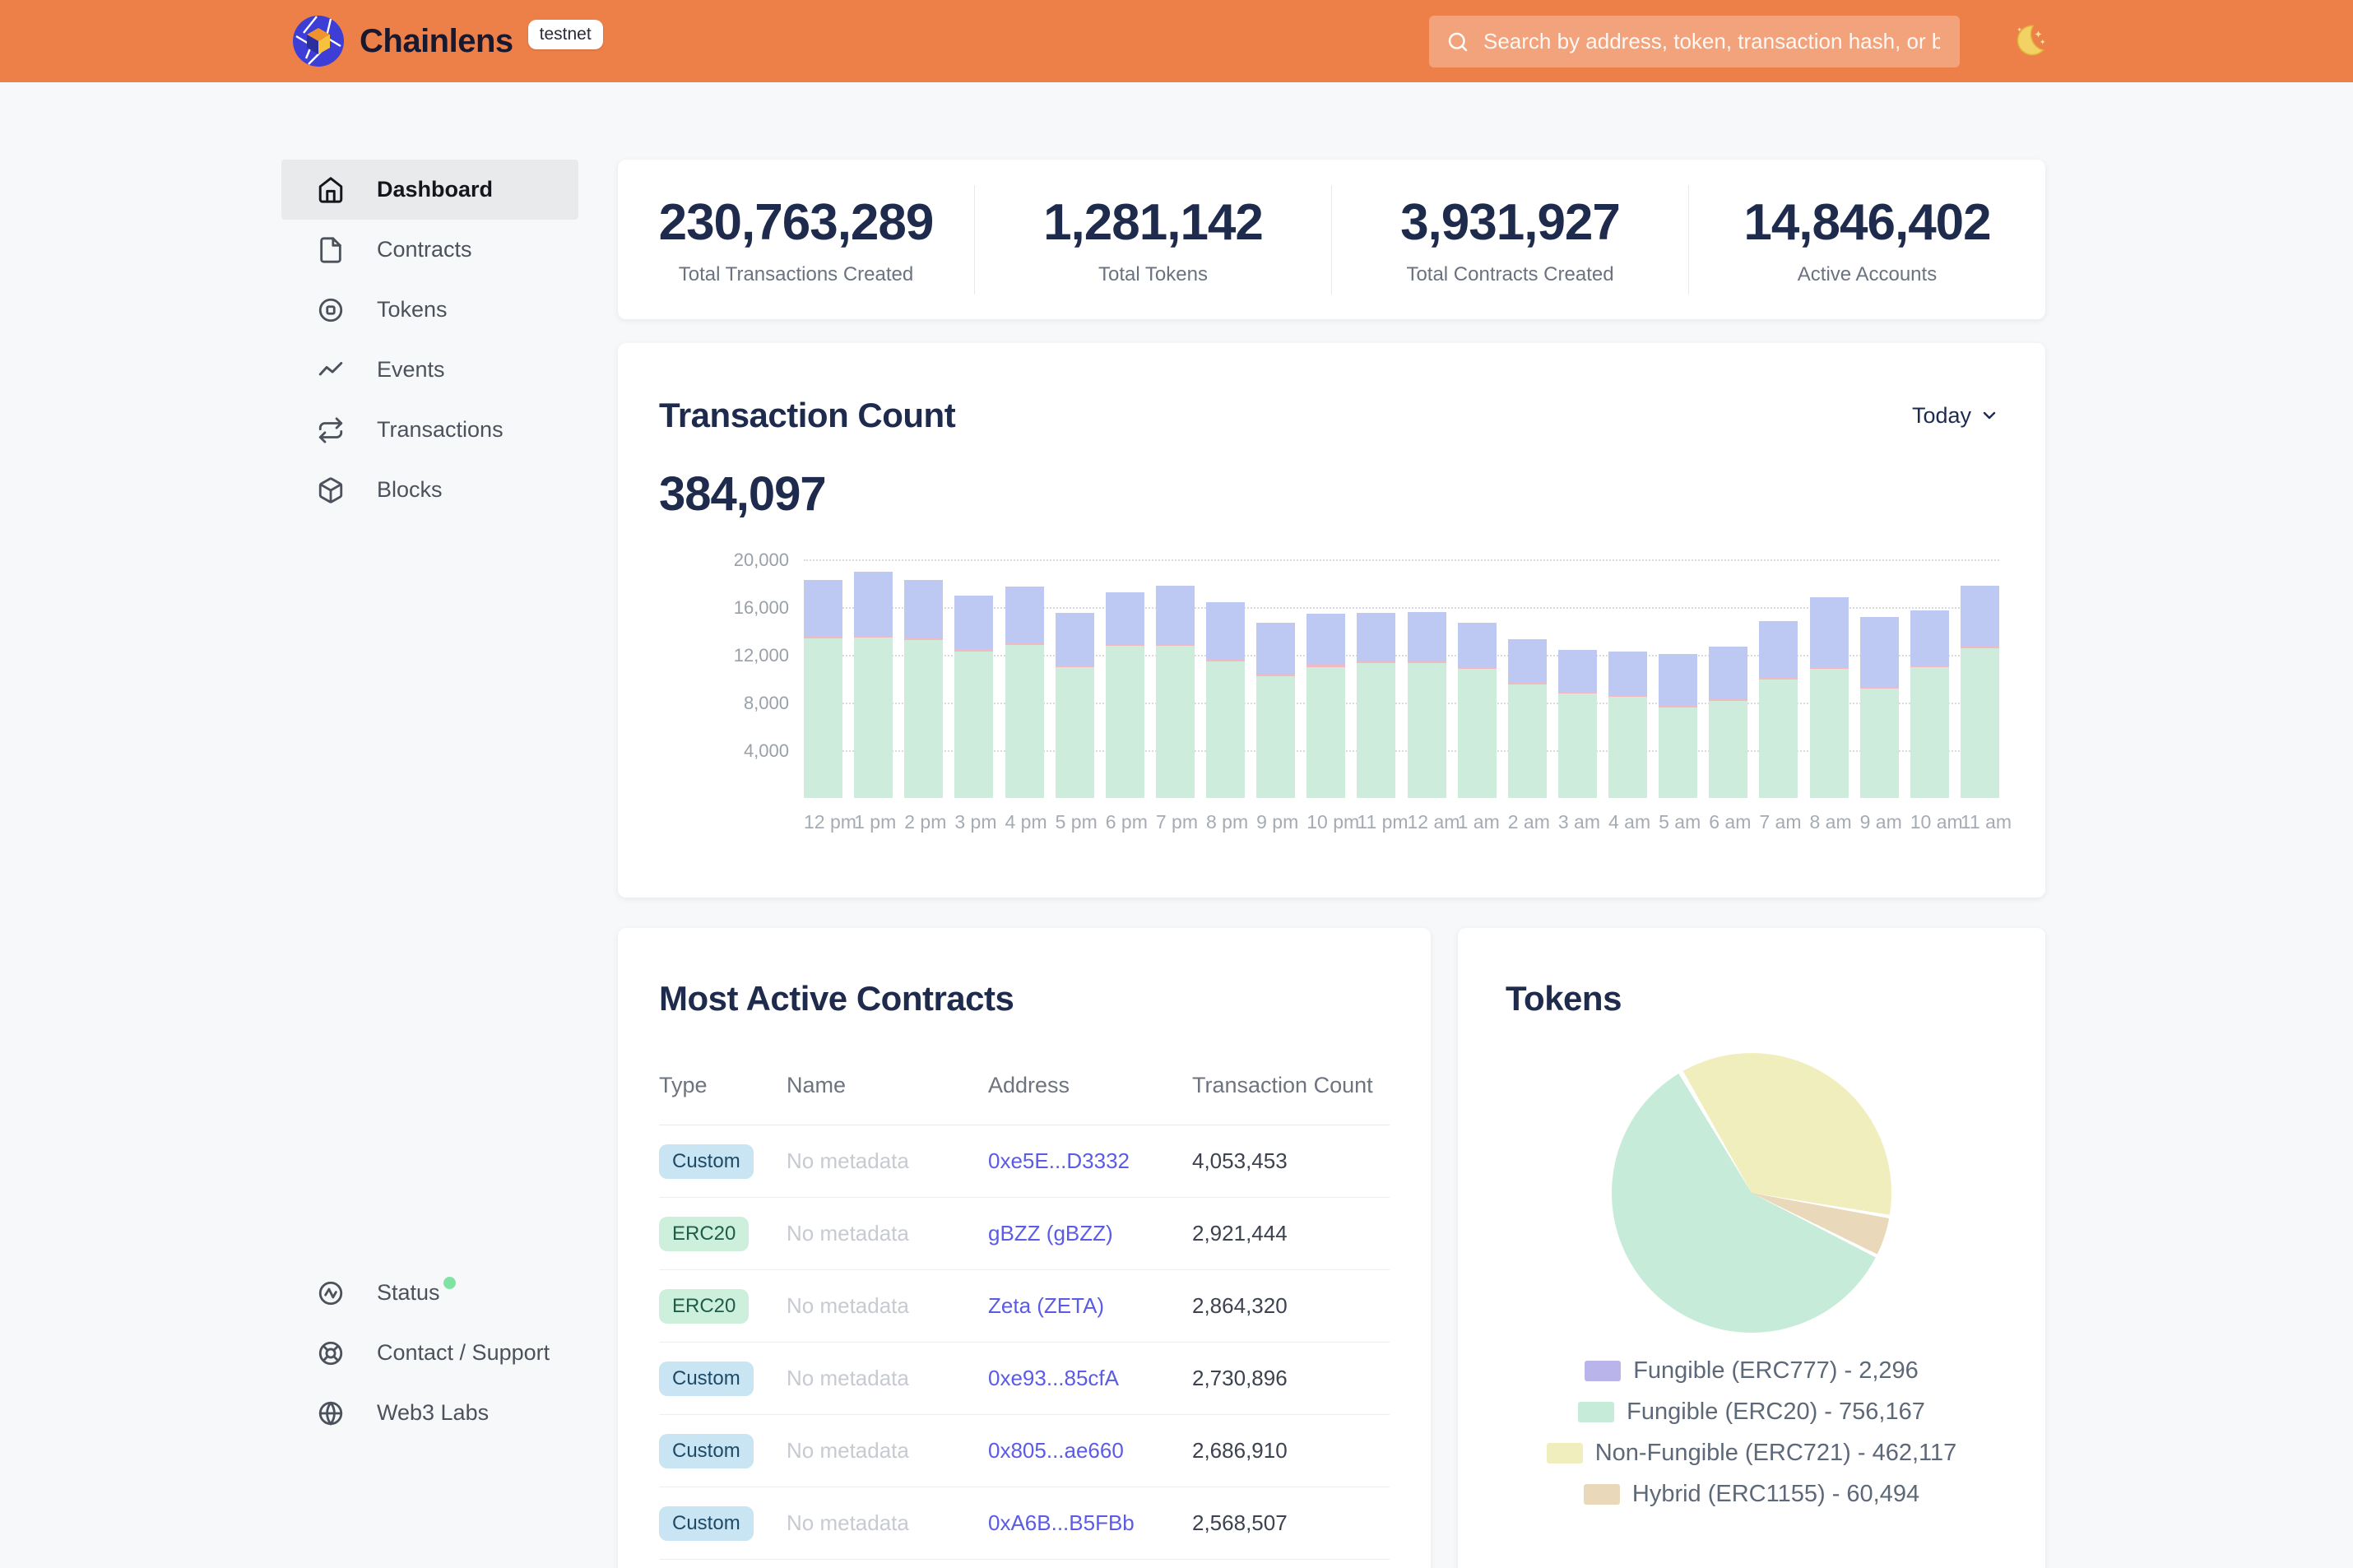 This screenshot has width=2353, height=1568. What do you see at coordinates (430, 1413) in the screenshot?
I see `sidebar-item-web3-labs: Web3 Labs` at bounding box center [430, 1413].